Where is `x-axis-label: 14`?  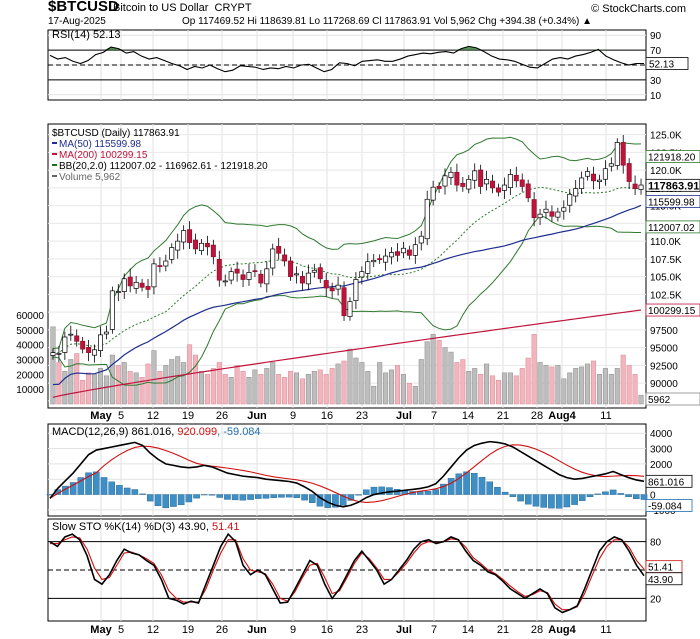 x-axis-label: 14 is located at coordinates (468, 416).